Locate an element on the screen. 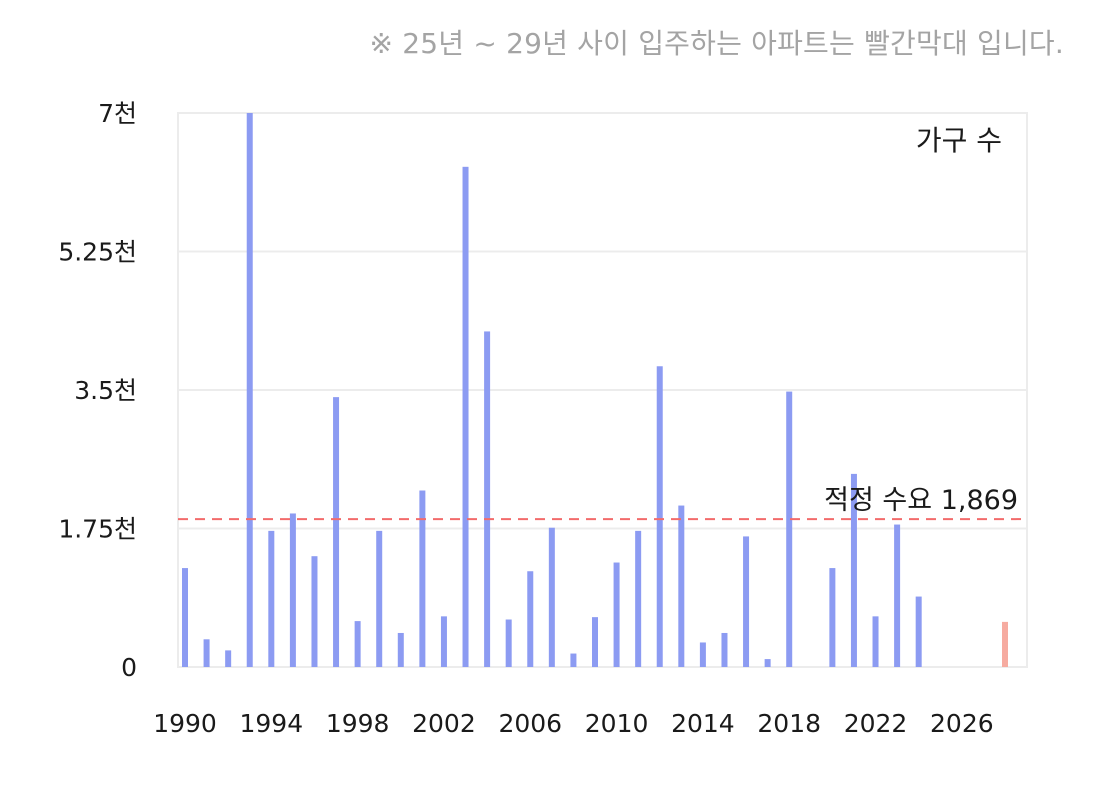 This screenshot has width=1112, height=786. reference-line-label: 적정 수요 1,869 is located at coordinates (921, 500).